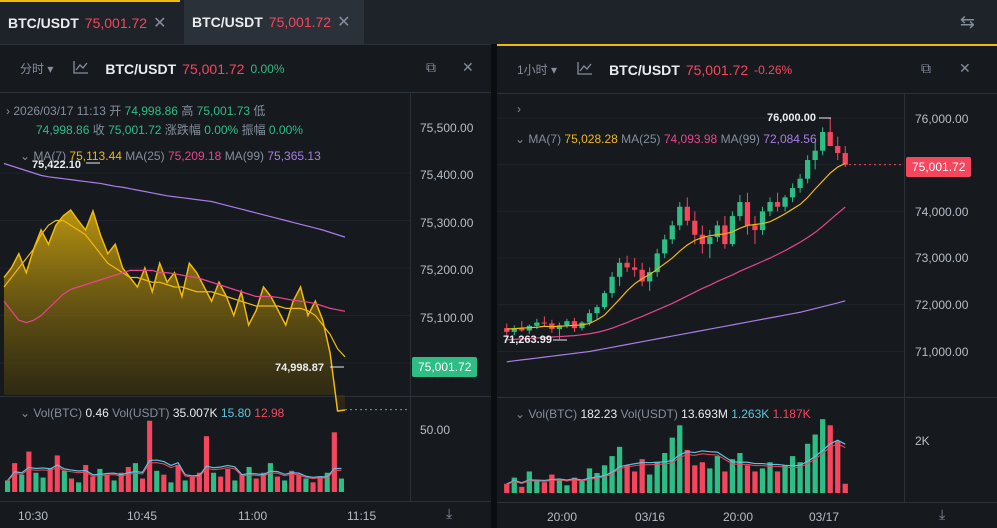  I want to click on tab-btcusdt-1: BTC/USDT 75,001.72 ✕, so click(90, 22).